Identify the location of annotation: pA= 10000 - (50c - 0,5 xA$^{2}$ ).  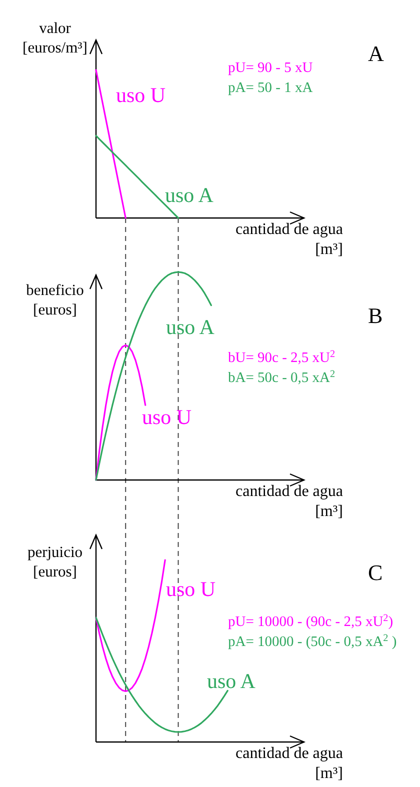
(312, 641).